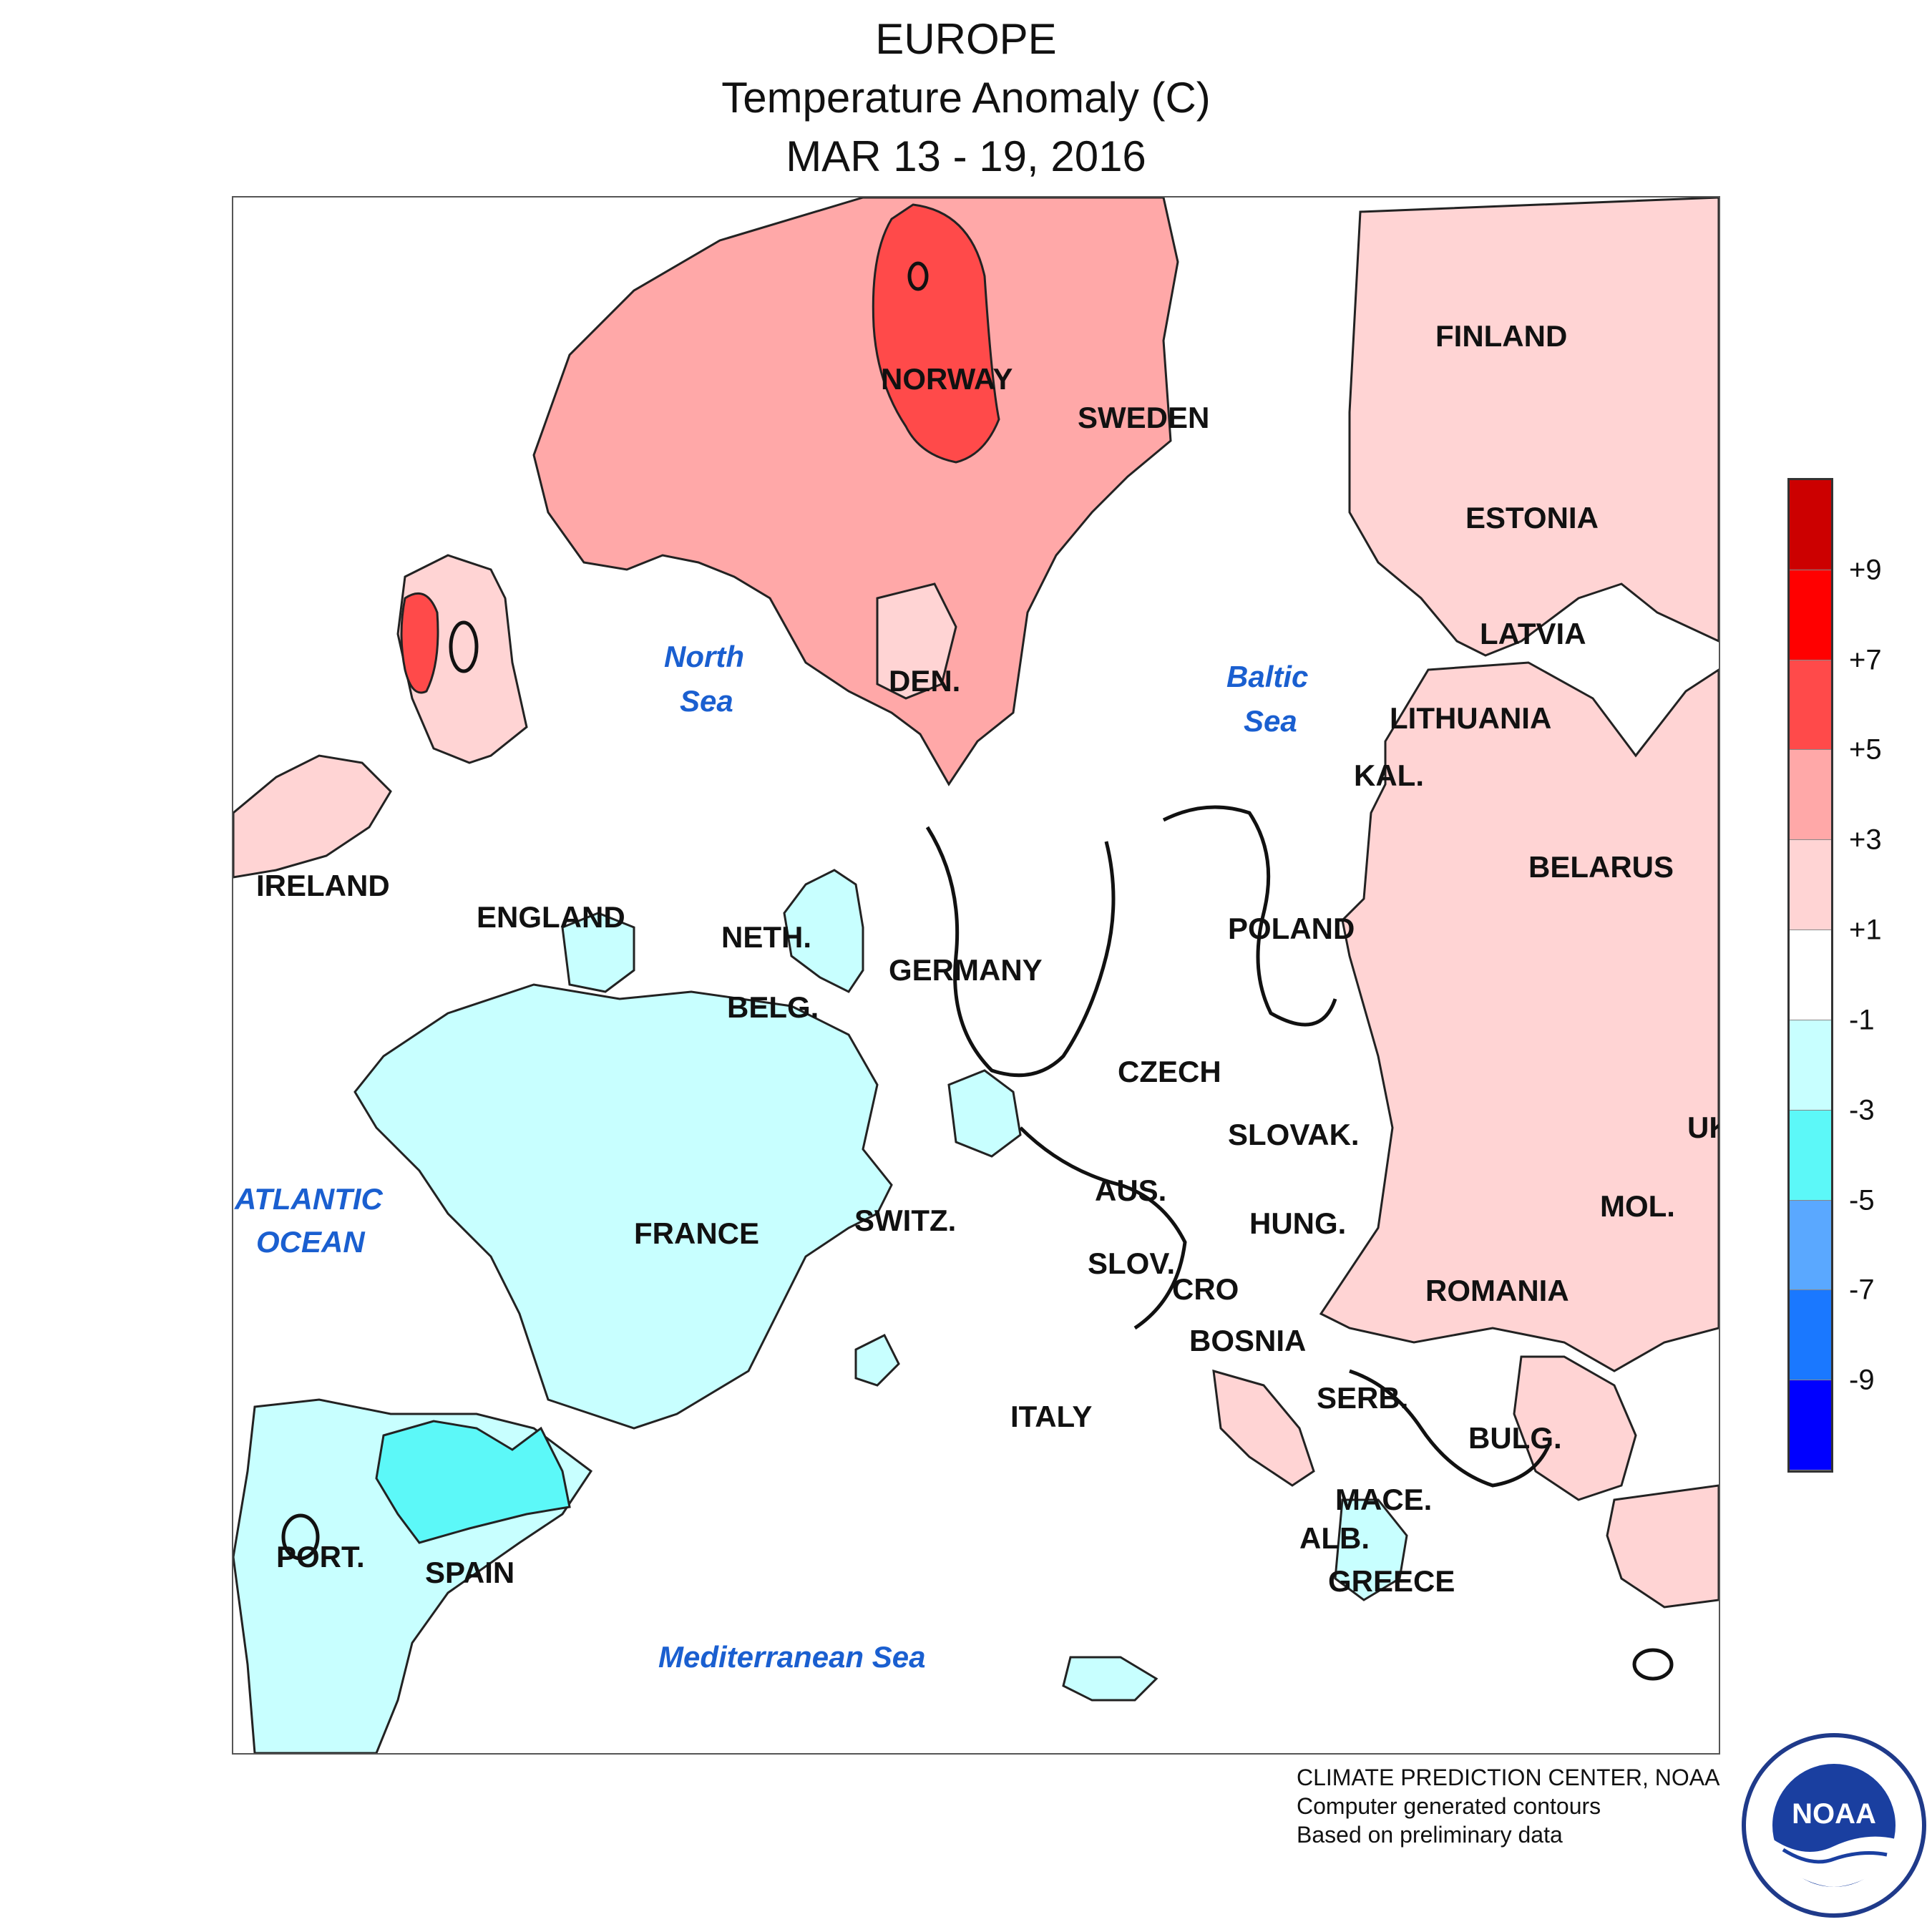 Image resolution: width=1932 pixels, height=1932 pixels. Describe the element at coordinates (924, 681) in the screenshot. I see `label-den: DEN.` at that location.